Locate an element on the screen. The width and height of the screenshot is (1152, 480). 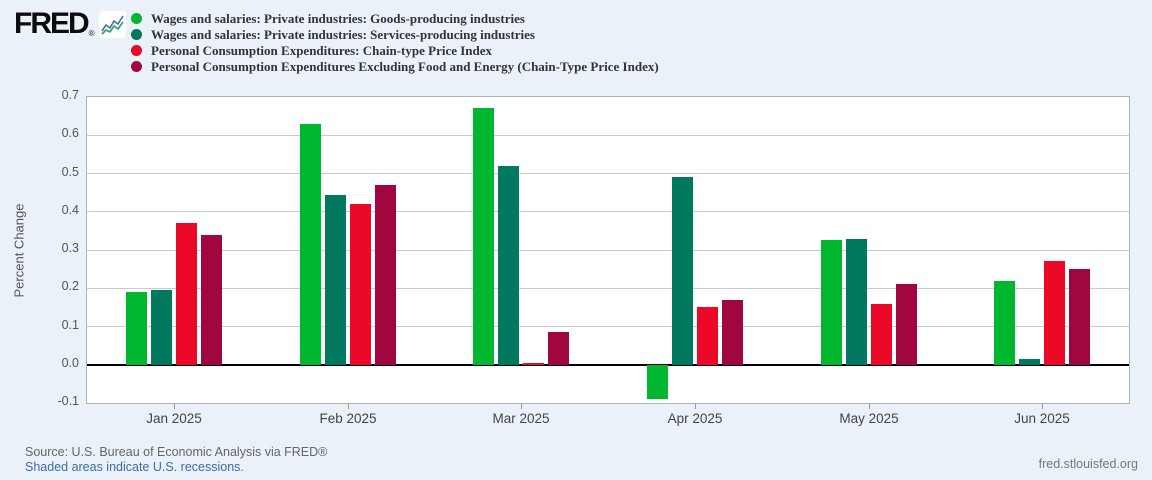
y-axis-title: Percent Change is located at coordinates (19, 250).